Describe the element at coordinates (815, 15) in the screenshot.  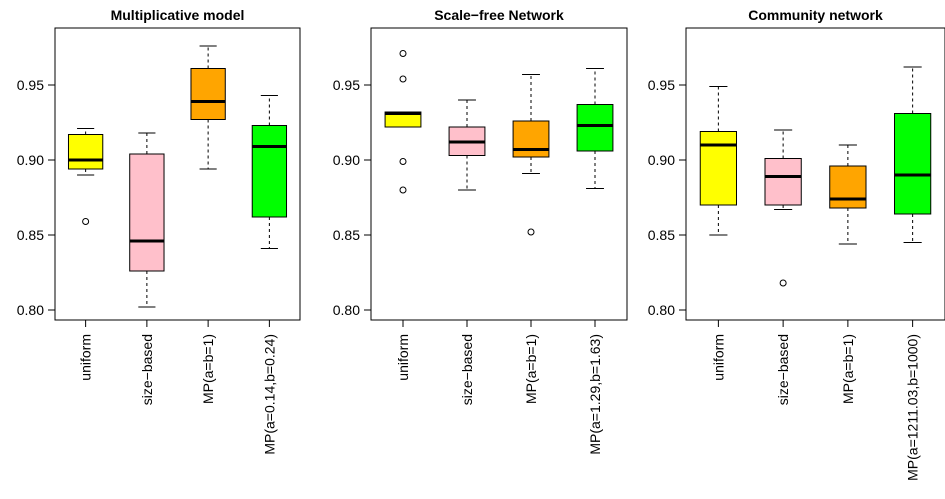
I see `panel-title: Community network` at that location.